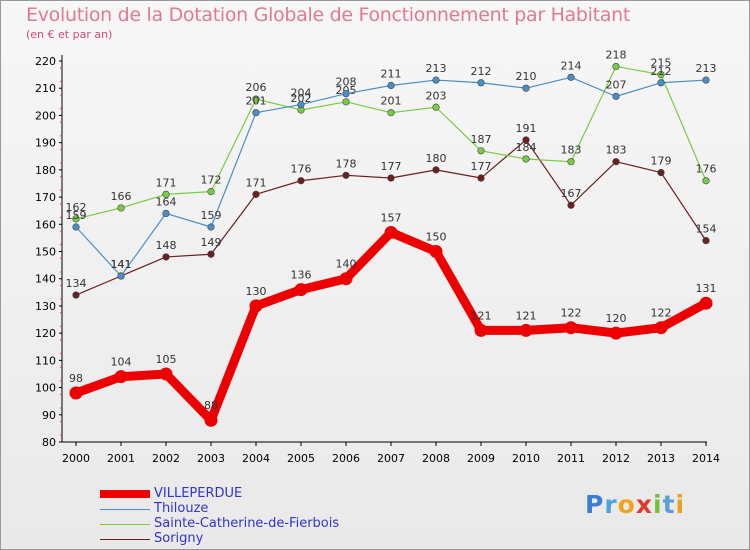 The width and height of the screenshot is (750, 550). I want to click on data-label: 98, so click(76, 378).